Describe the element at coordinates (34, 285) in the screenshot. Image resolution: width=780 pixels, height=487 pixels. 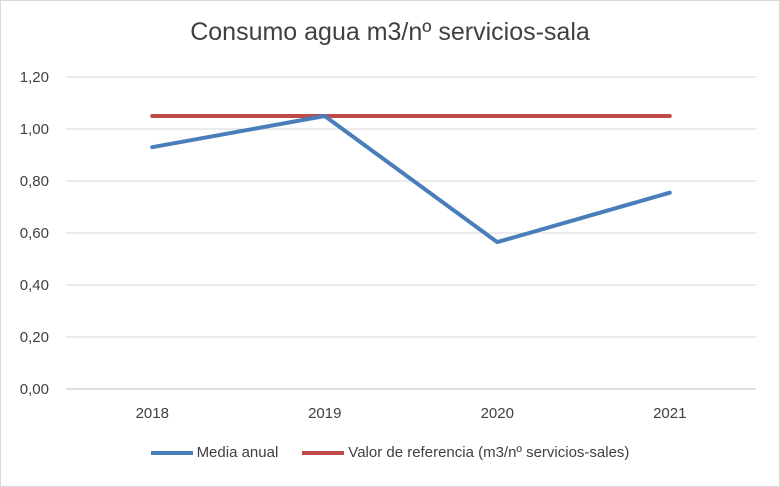
I see `y-tick-label: 0,40` at that location.